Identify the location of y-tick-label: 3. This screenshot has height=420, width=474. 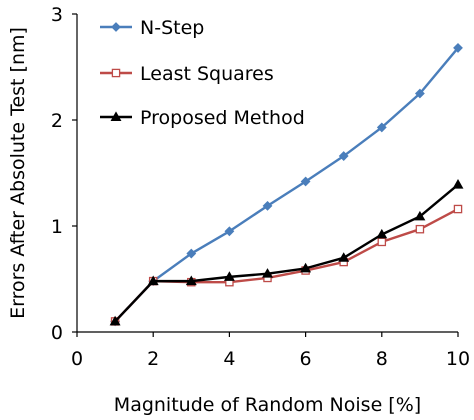
(57, 15).